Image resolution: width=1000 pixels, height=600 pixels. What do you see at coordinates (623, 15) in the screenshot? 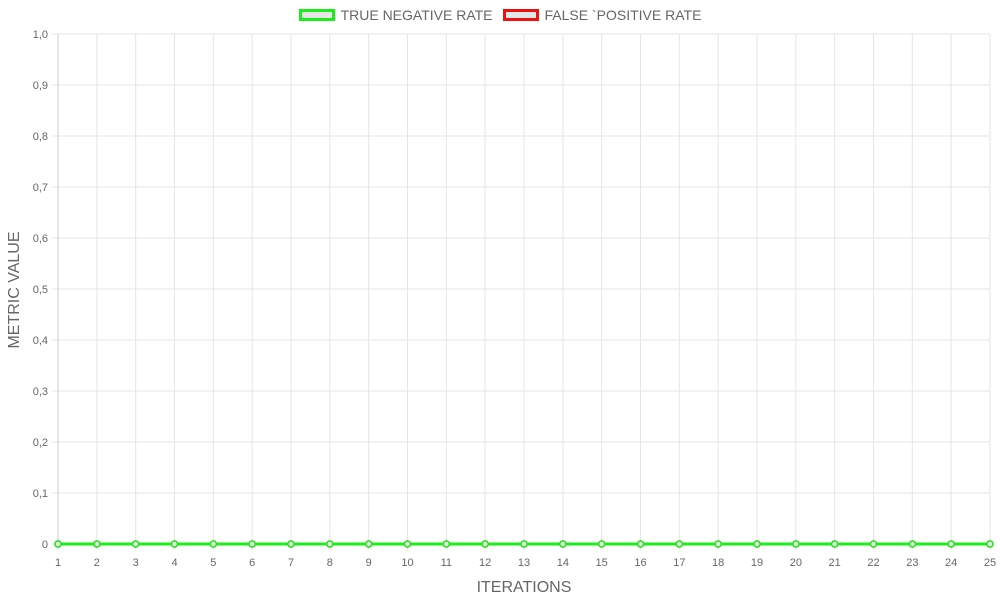
I see `legend-label-false-positive-rate: FALSE `POSITIVE RATE` at bounding box center [623, 15].